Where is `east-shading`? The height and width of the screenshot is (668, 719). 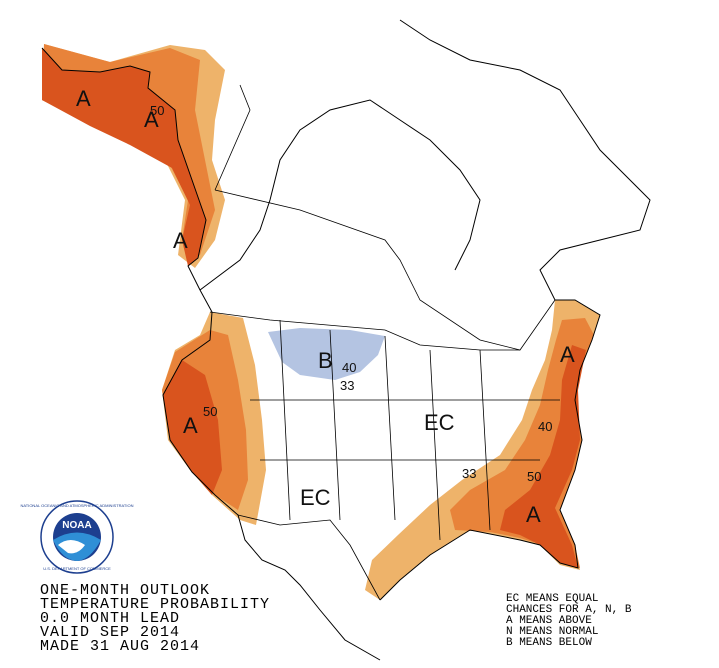 east-shading is located at coordinates (482, 450).